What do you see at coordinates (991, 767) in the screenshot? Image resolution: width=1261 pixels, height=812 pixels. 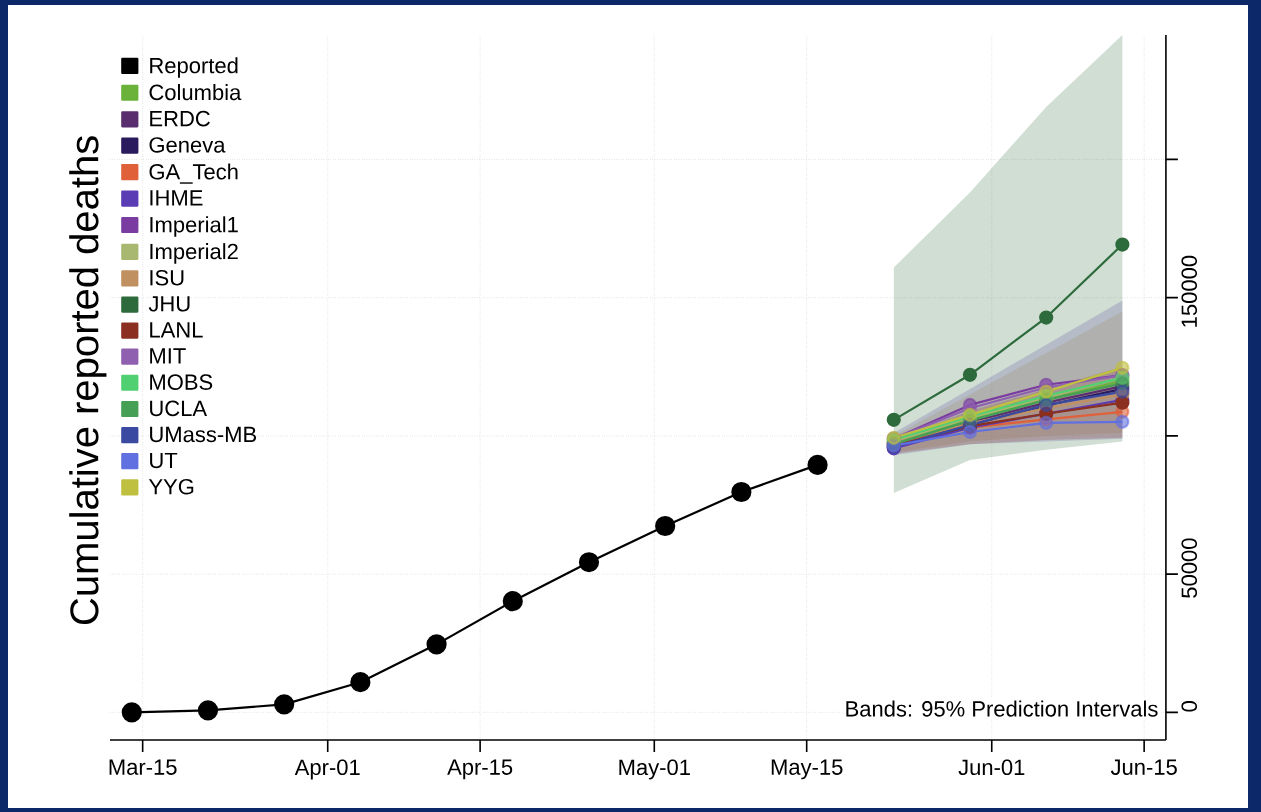 I see `x-tick-label: Jun-01` at bounding box center [991, 767].